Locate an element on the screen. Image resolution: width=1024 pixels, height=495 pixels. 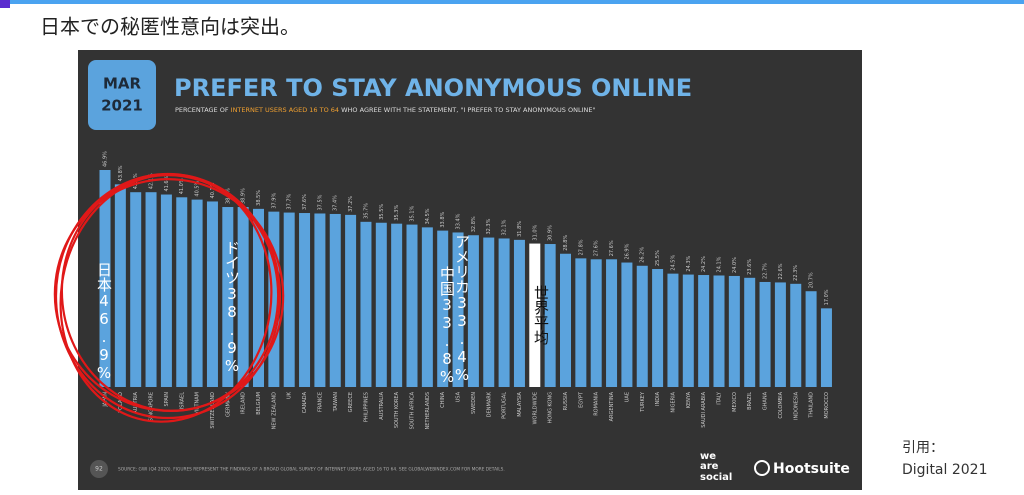
category-label: MEXICO is located at coordinates (735, 402).